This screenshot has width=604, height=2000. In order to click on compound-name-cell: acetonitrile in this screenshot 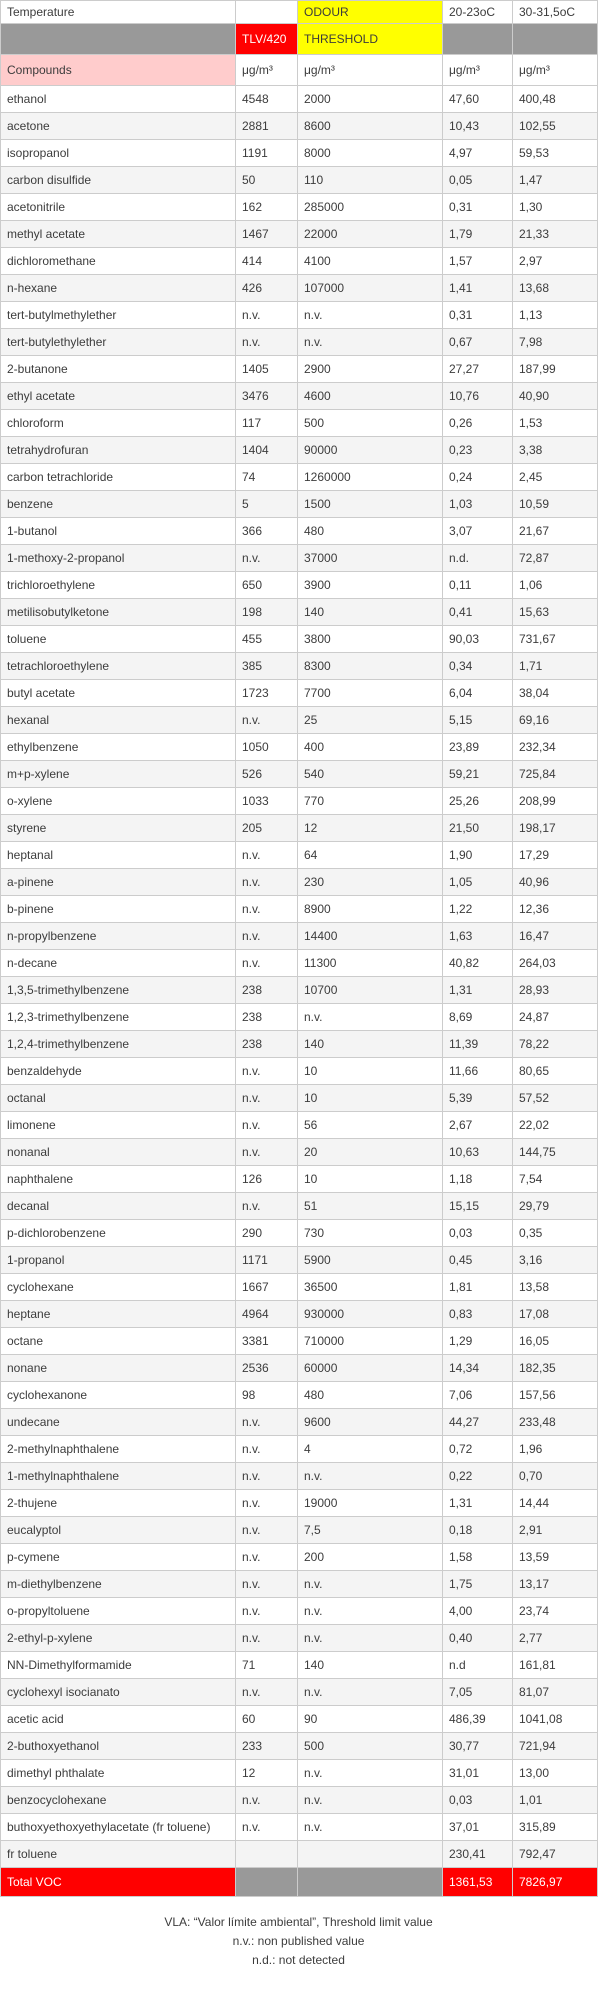, I will do `click(118, 207)`.